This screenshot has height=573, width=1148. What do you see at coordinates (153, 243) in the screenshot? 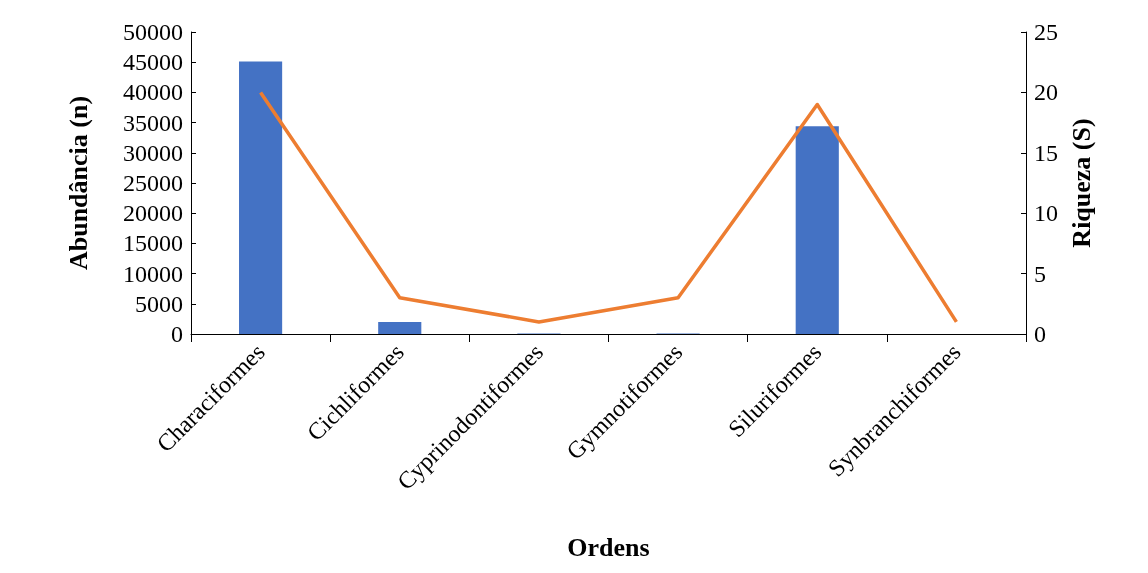
I see `y-tick-label: 15000` at bounding box center [153, 243].